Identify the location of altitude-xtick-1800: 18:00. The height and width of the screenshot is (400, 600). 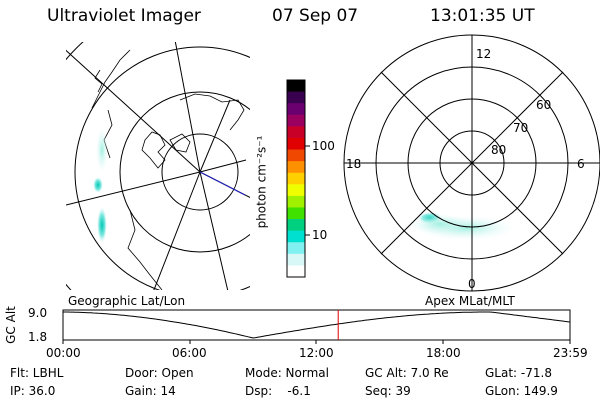
(443, 353).